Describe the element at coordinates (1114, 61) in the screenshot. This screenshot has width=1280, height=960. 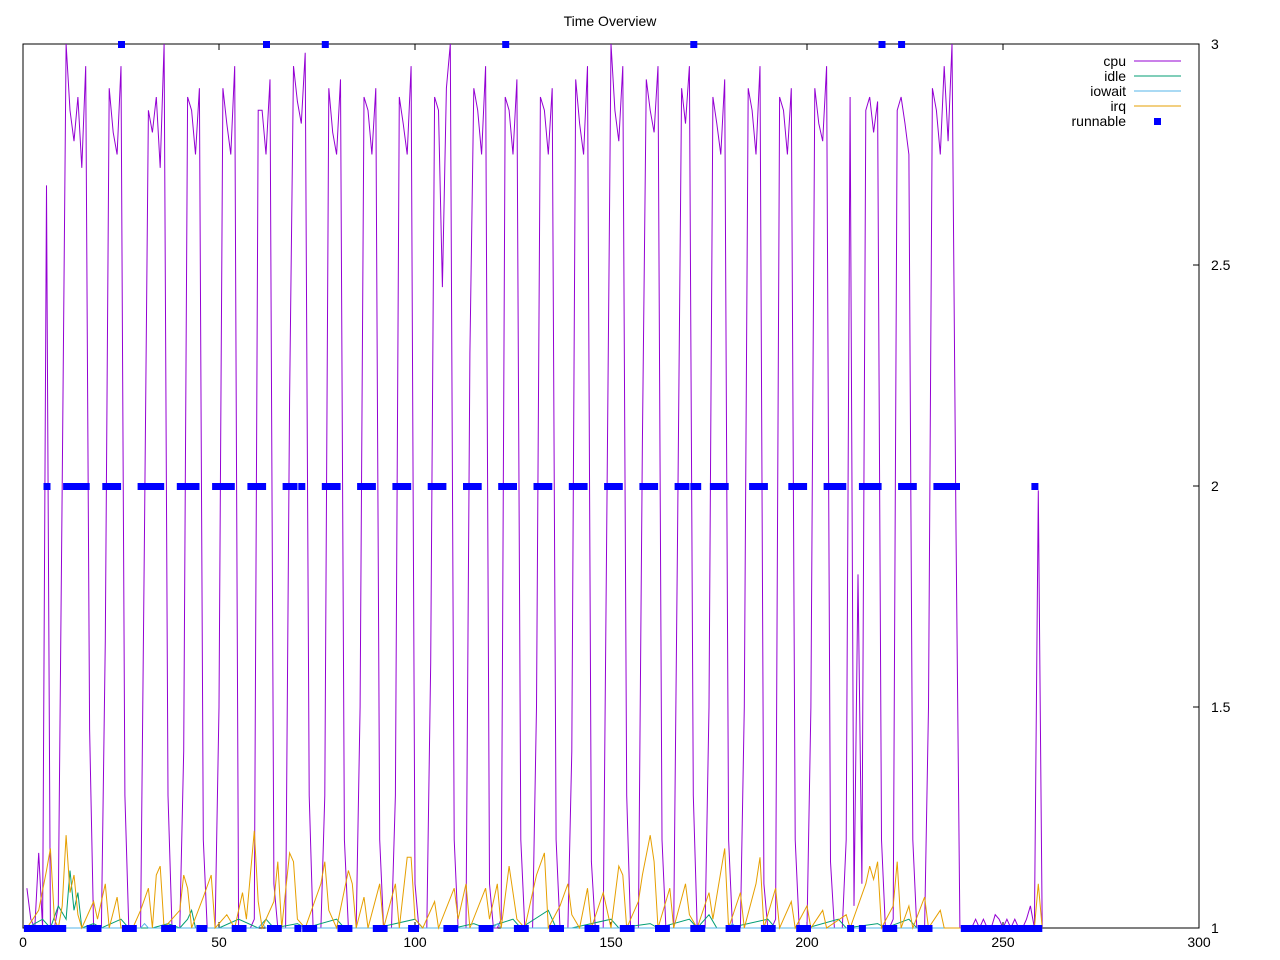
I see `legend-label-cpu: cpu` at that location.